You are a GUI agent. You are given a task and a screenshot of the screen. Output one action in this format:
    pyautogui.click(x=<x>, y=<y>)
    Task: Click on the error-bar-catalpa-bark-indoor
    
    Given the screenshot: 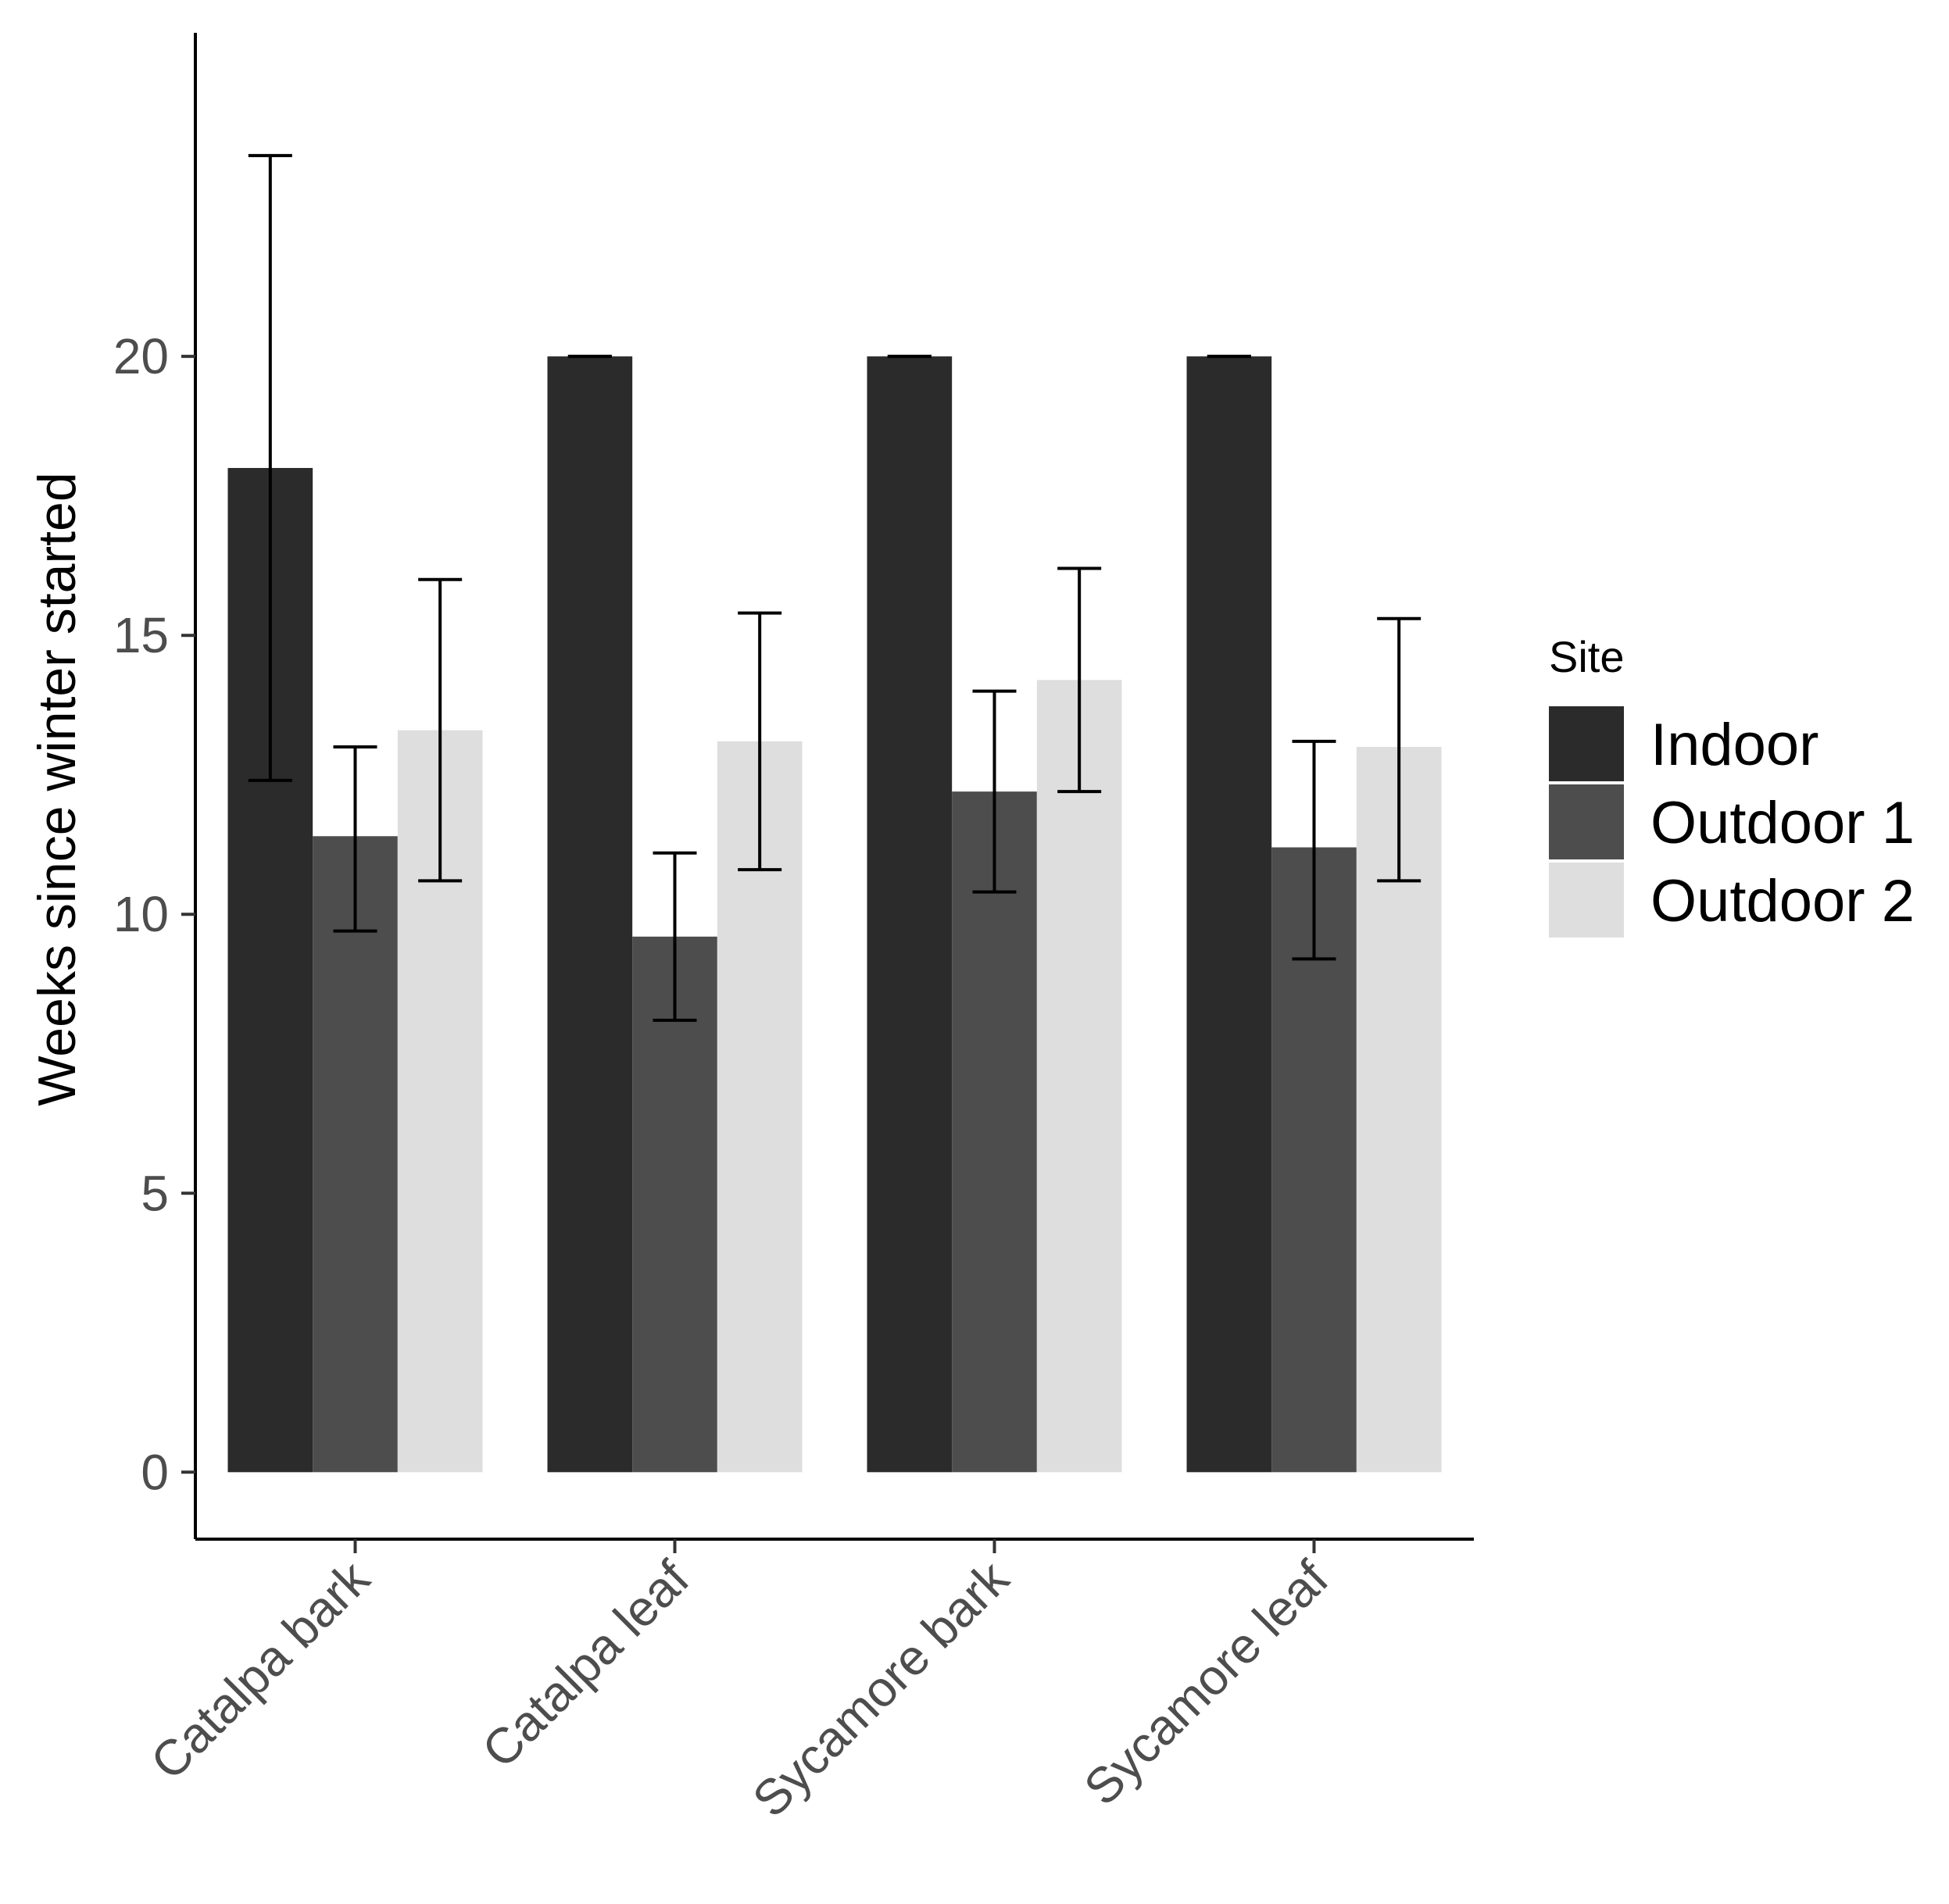 What is the action you would take?
    pyautogui.click(x=270, y=468)
    